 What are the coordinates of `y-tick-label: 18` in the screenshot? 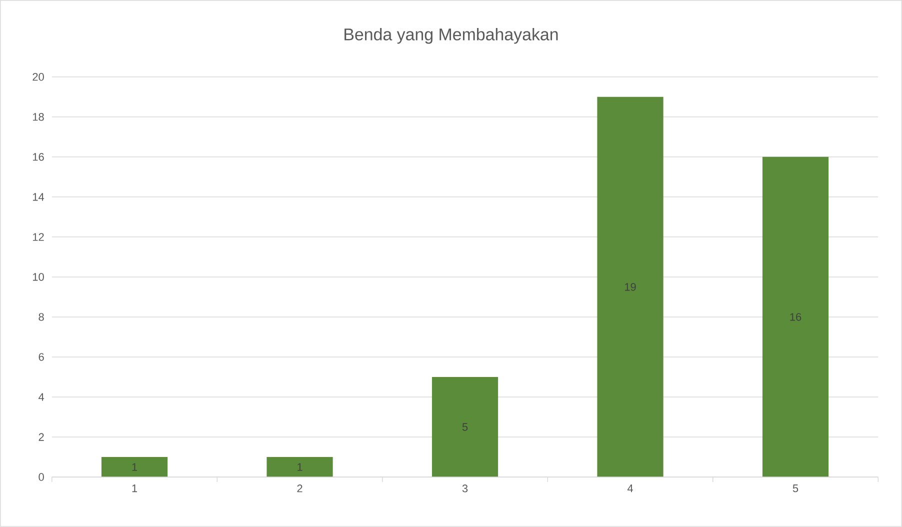 It's located at (38, 117).